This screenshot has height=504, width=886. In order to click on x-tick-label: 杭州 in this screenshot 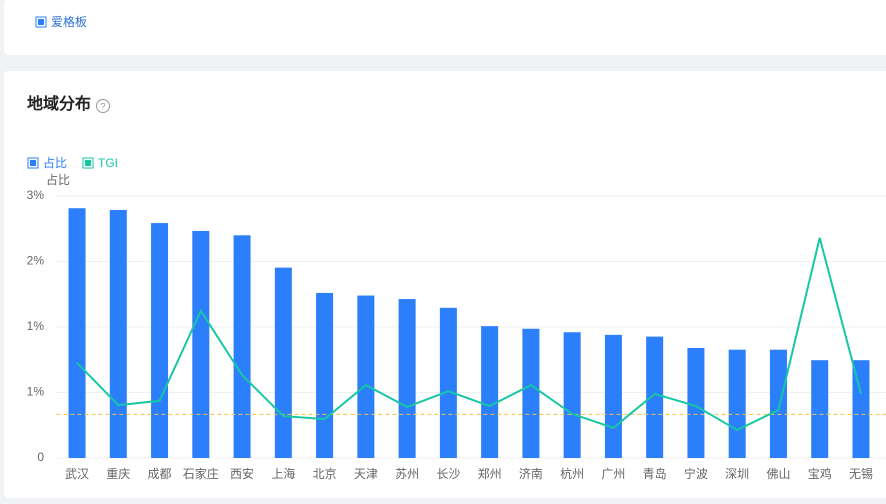, I will do `click(572, 473)`.